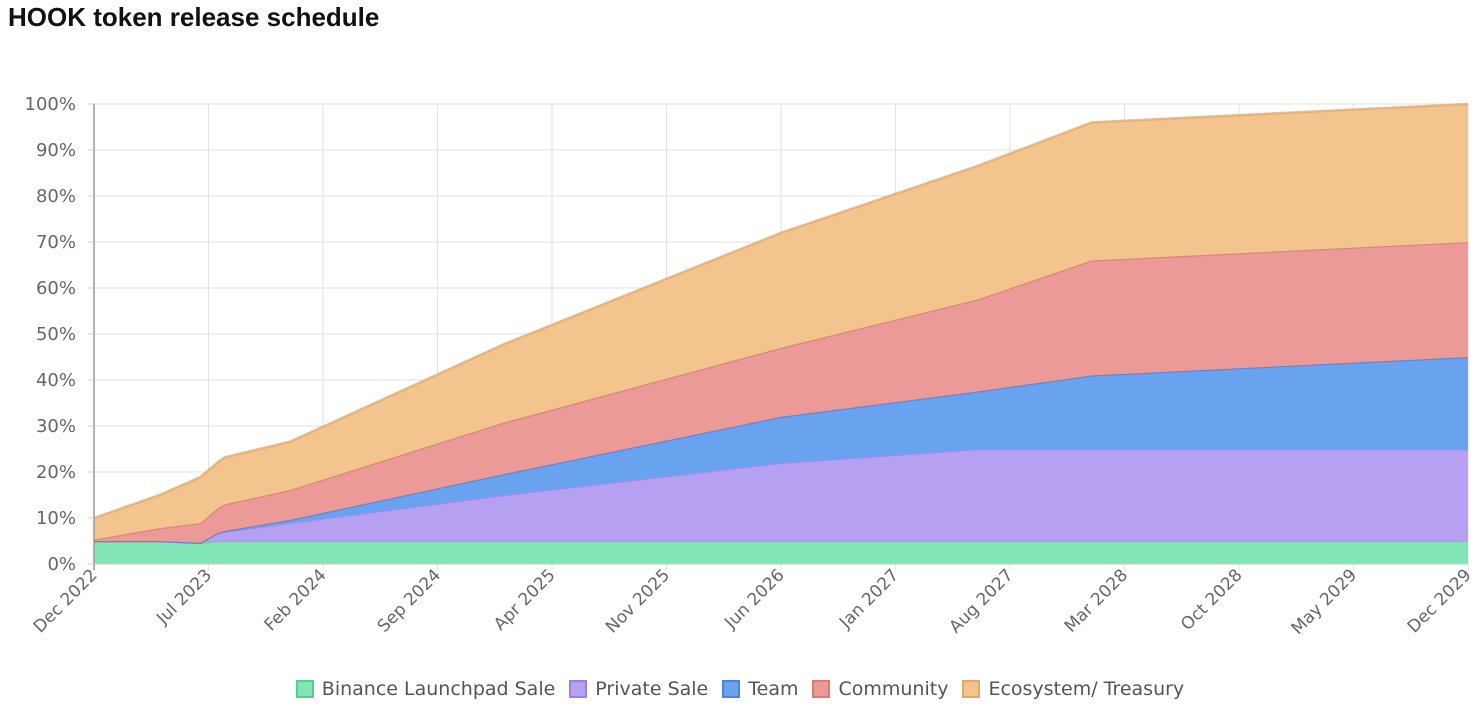 The image size is (1480, 713). What do you see at coordinates (184, 597) in the screenshot?
I see `x-tick-label: Jul 2023` at bounding box center [184, 597].